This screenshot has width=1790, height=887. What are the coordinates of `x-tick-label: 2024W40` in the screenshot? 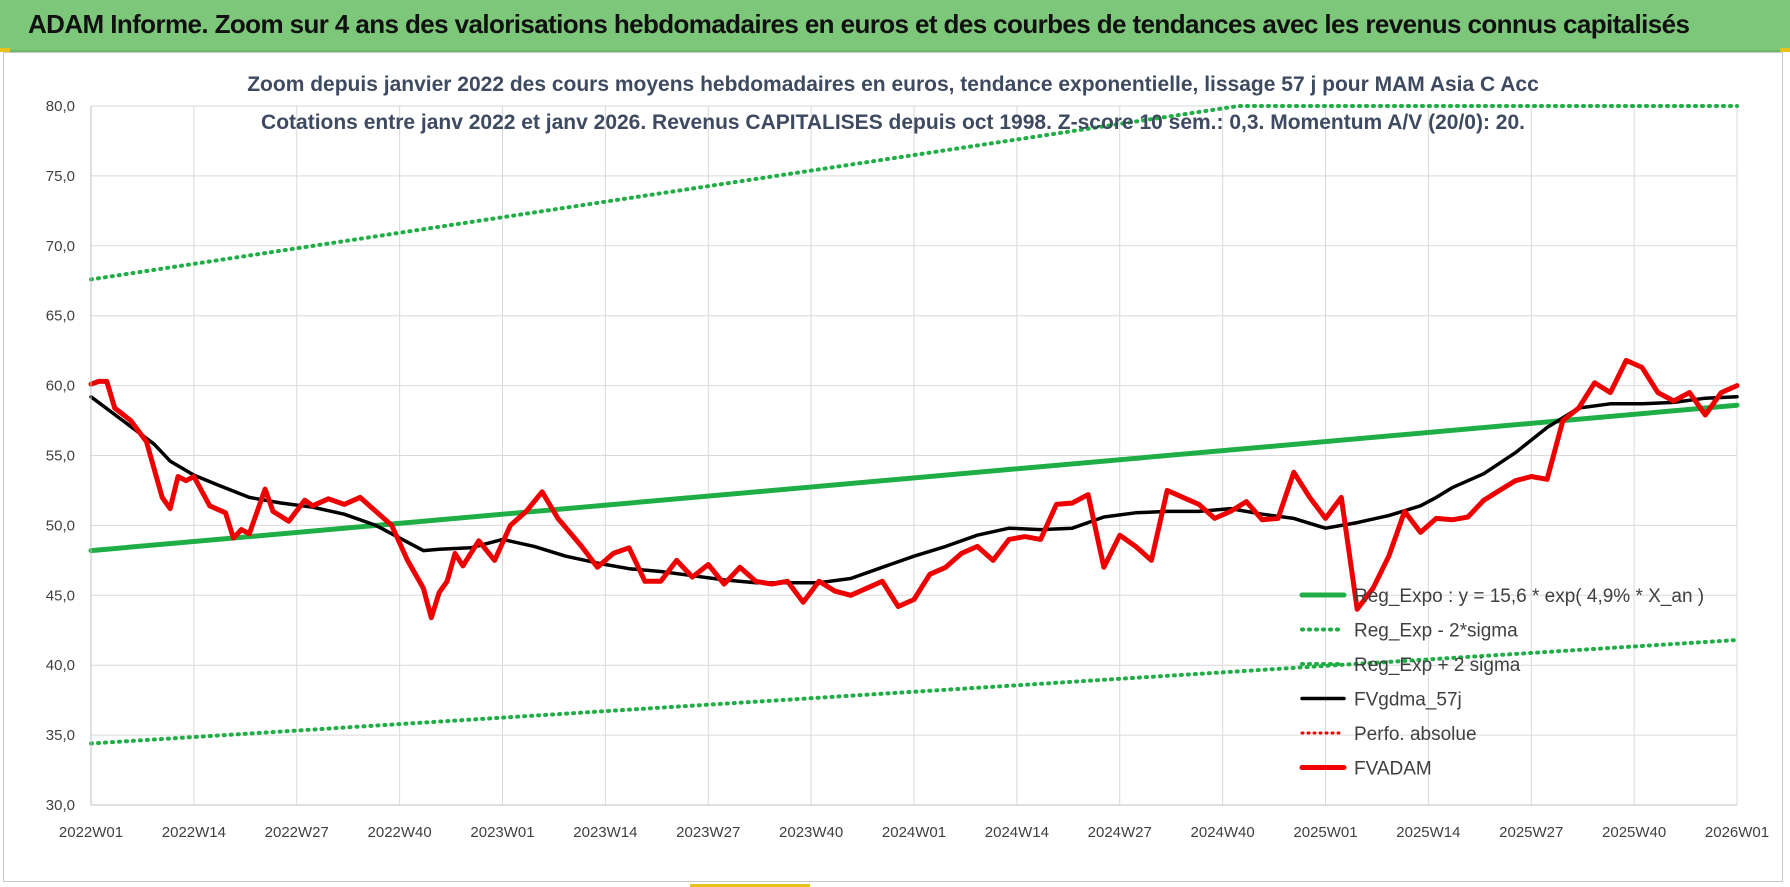 It's located at (1223, 832).